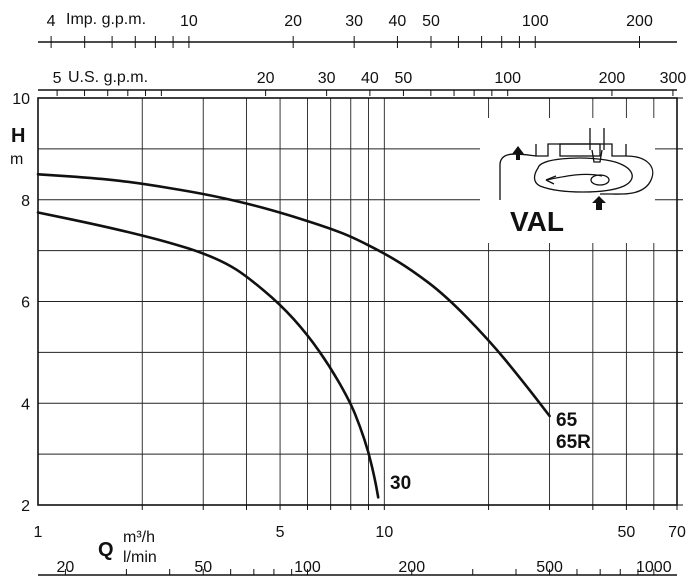  I want to click on pump-schematic-illustration, so click(567, 180).